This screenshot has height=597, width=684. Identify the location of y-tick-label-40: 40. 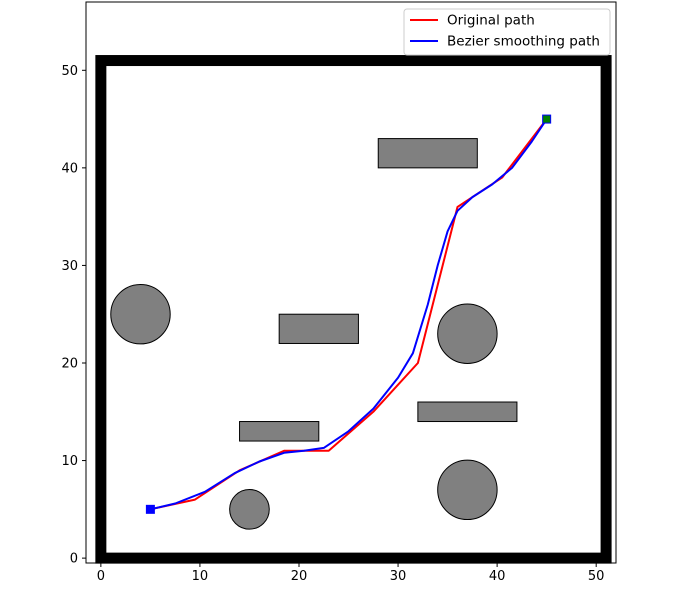
(69, 168).